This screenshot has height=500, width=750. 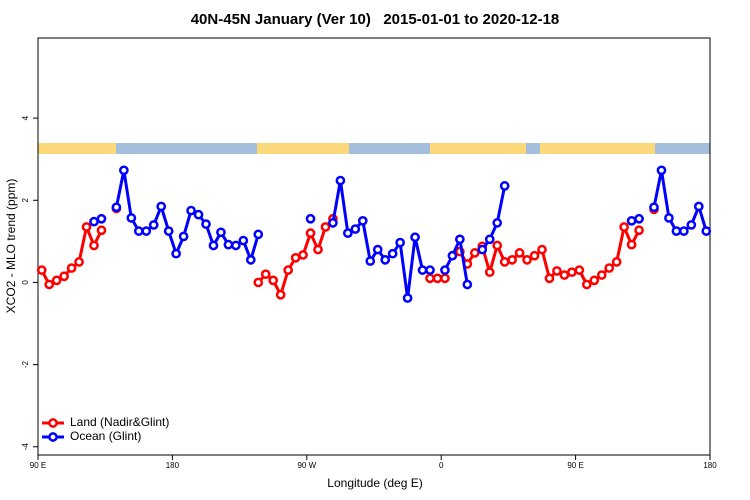 What do you see at coordinates (105, 436) in the screenshot?
I see `legend-label: Ocean (Glint)` at bounding box center [105, 436].